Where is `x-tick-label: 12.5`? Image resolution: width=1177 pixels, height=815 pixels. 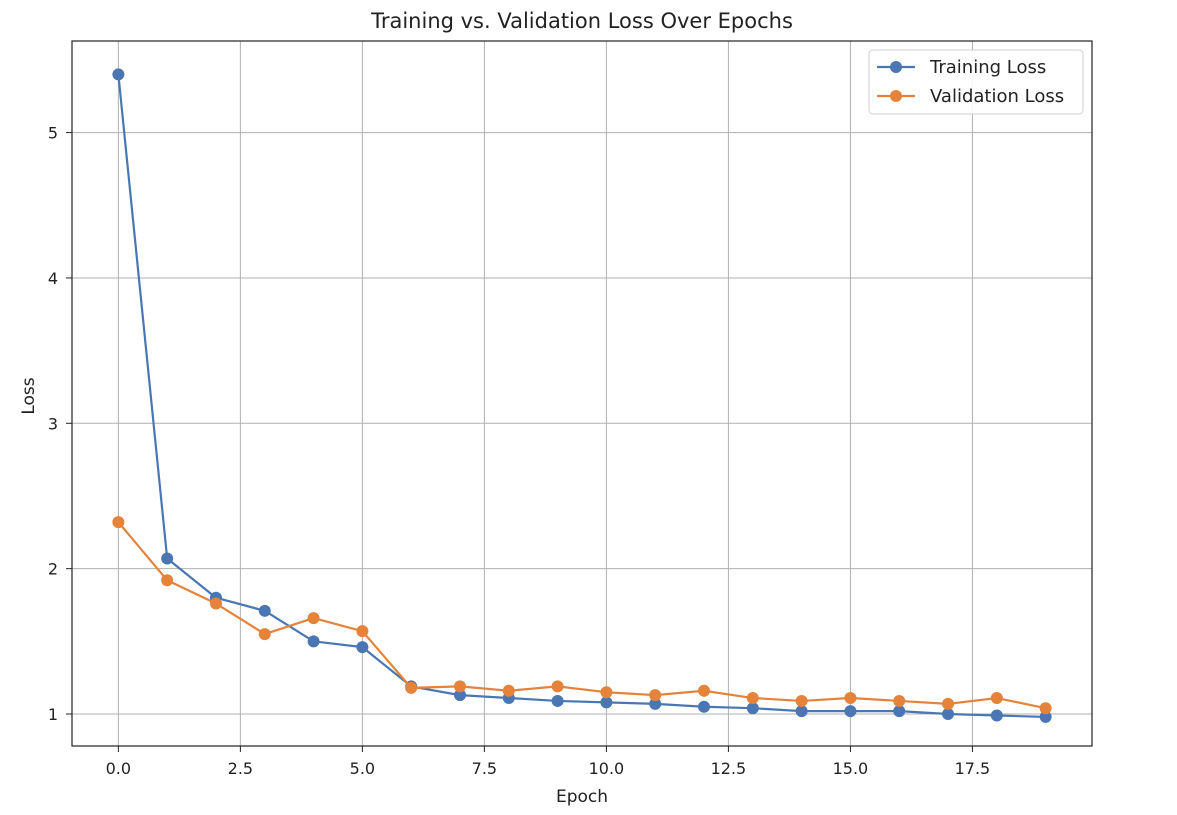 x-tick-label: 12.5 is located at coordinates (729, 768).